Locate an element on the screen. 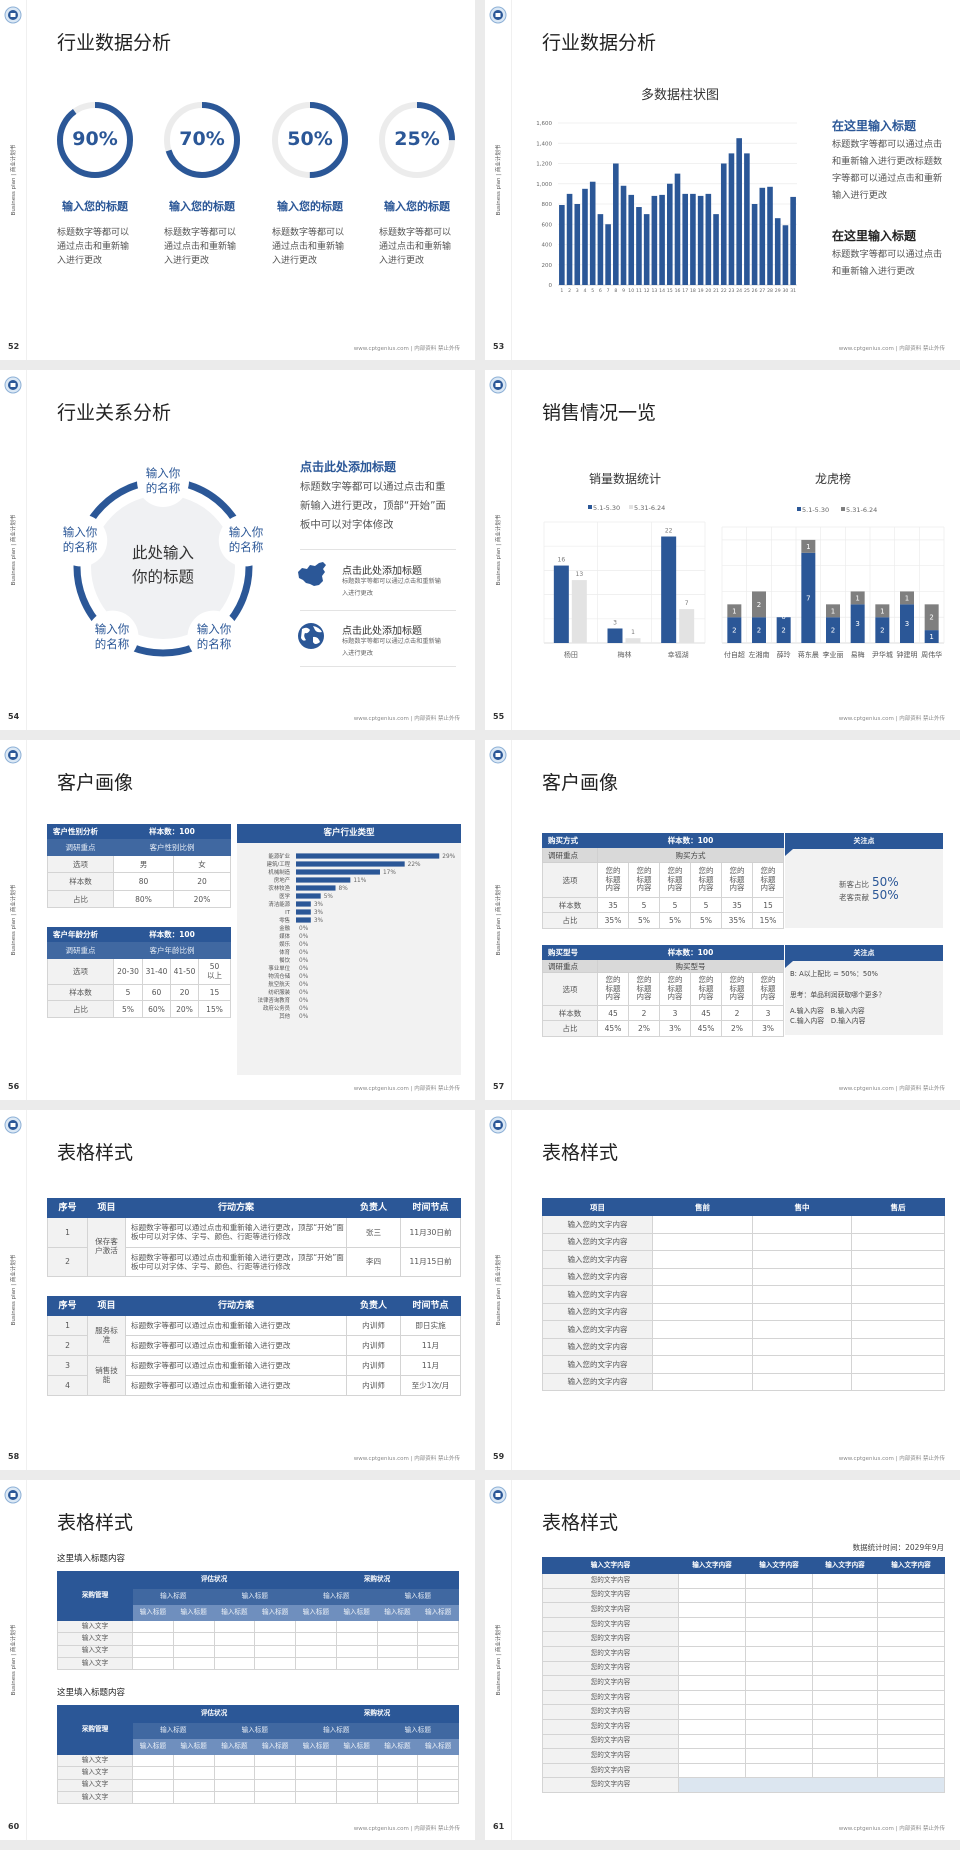  table-cell: 35% is located at coordinates (737, 920).